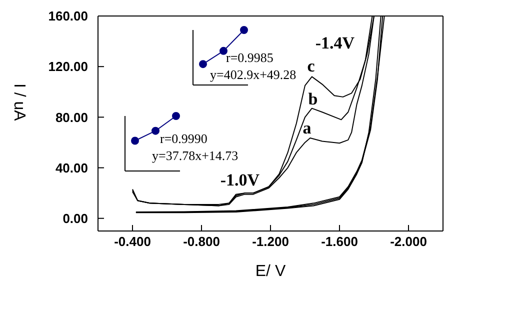 This screenshot has height=332, width=528. What do you see at coordinates (19, 103) in the screenshot?
I see `y-axis-title: I / uA` at bounding box center [19, 103].